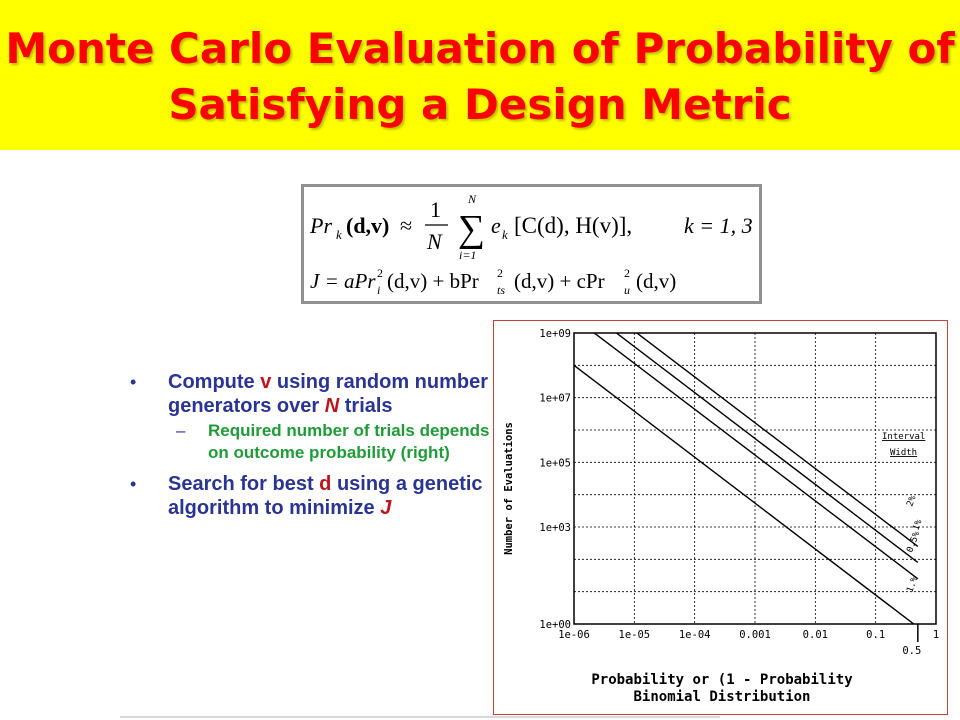 The image size is (960, 720). I want to click on eq1-lhs-sub: k, so click(339, 234).